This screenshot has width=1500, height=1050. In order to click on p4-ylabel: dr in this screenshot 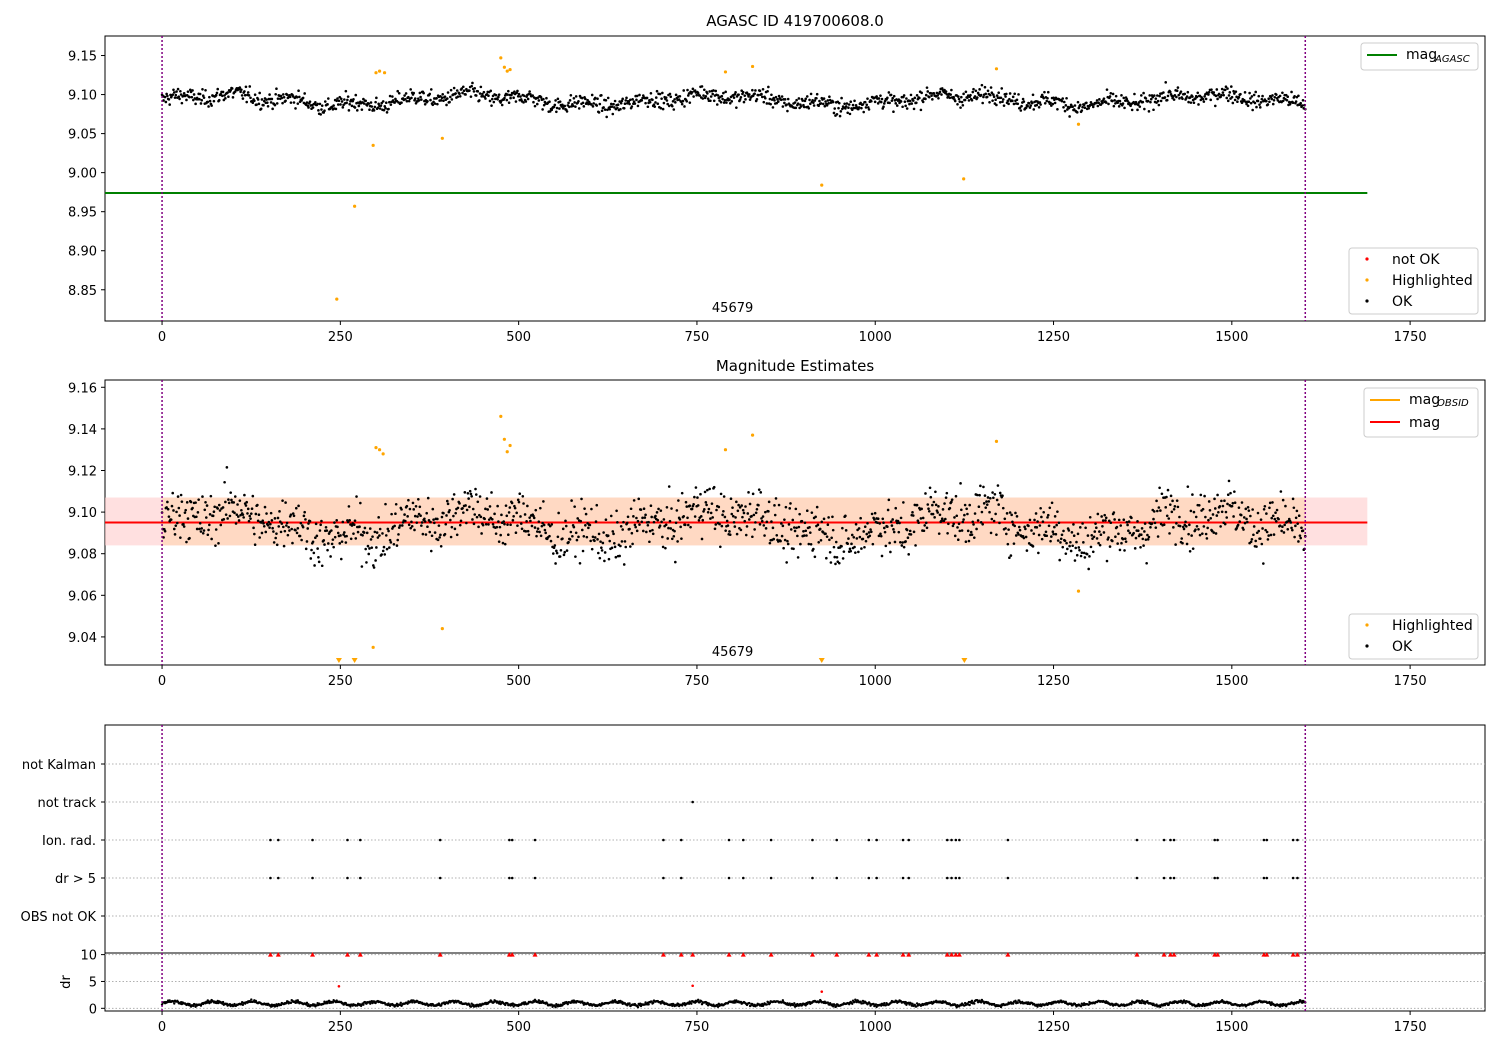, I will do `click(66, 982)`.